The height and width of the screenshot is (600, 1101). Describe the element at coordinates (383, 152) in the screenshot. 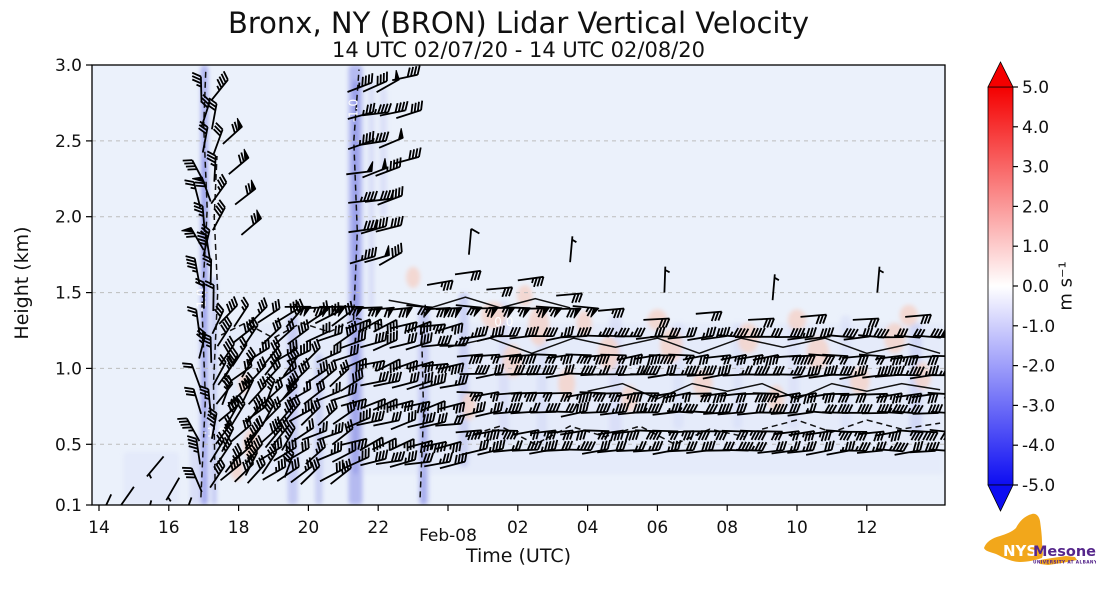

I see `downdraft-streak` at that location.